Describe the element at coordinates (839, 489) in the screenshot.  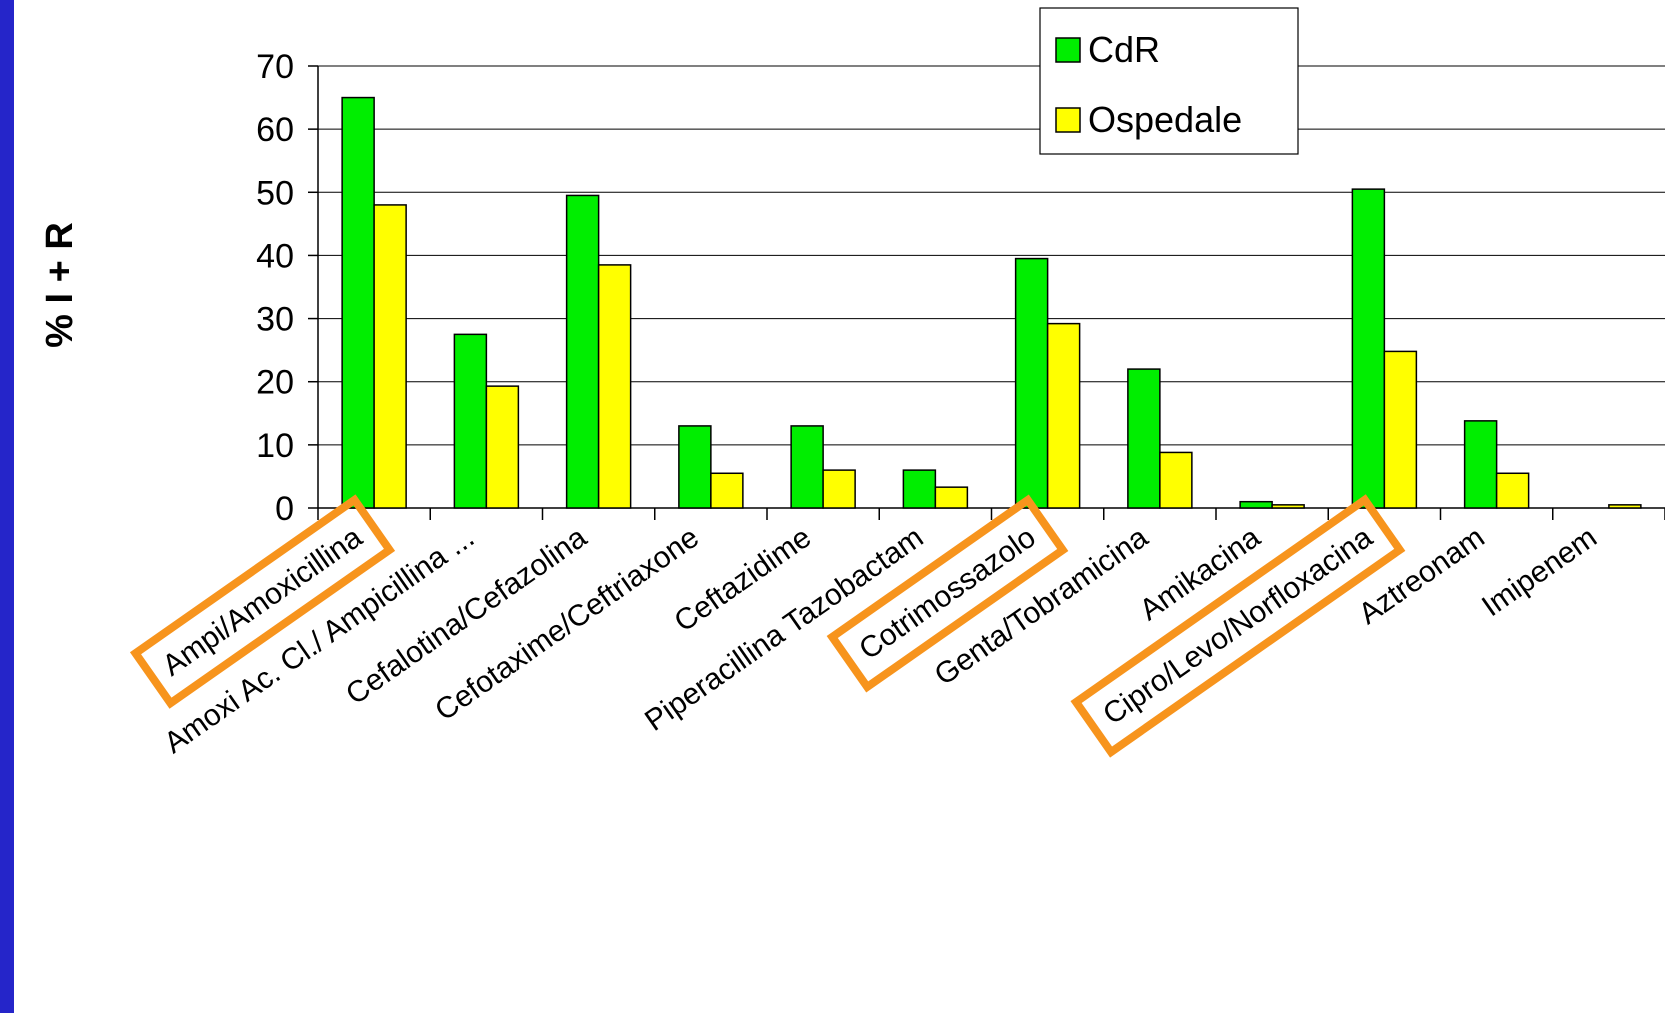
I see `bar-ospedale-ceftazidime` at that location.